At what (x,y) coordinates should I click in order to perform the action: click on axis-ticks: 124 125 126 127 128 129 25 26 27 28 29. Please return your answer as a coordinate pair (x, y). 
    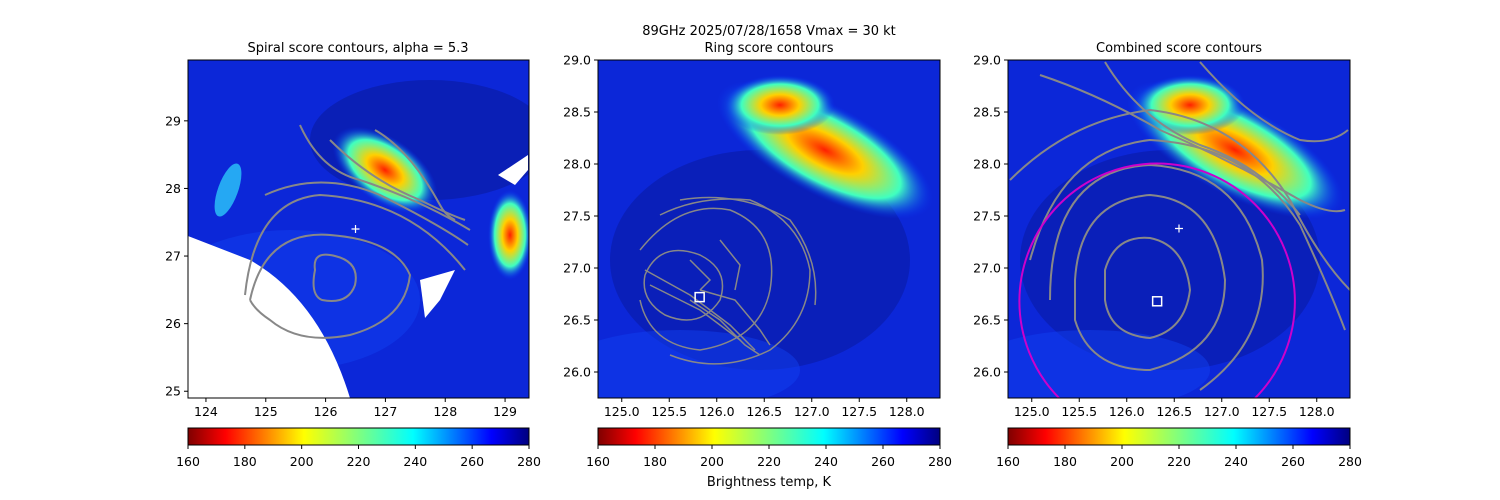
    Looking at the image, I should click on (341, 266).